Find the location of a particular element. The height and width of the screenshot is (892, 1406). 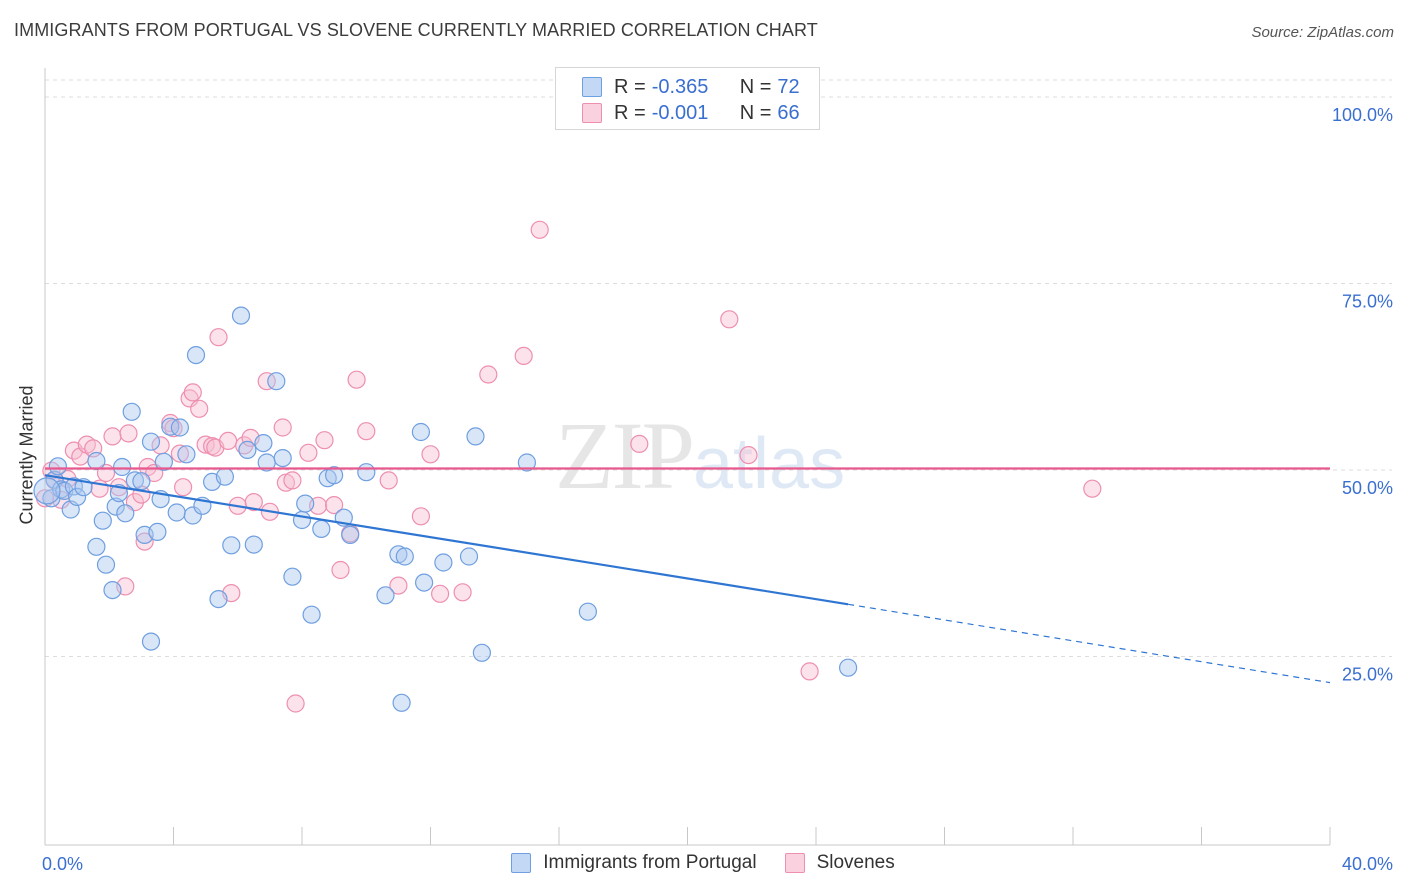

legend-row-slovenes: R = -0.001 N = 66 is located at coordinates (691, 113).